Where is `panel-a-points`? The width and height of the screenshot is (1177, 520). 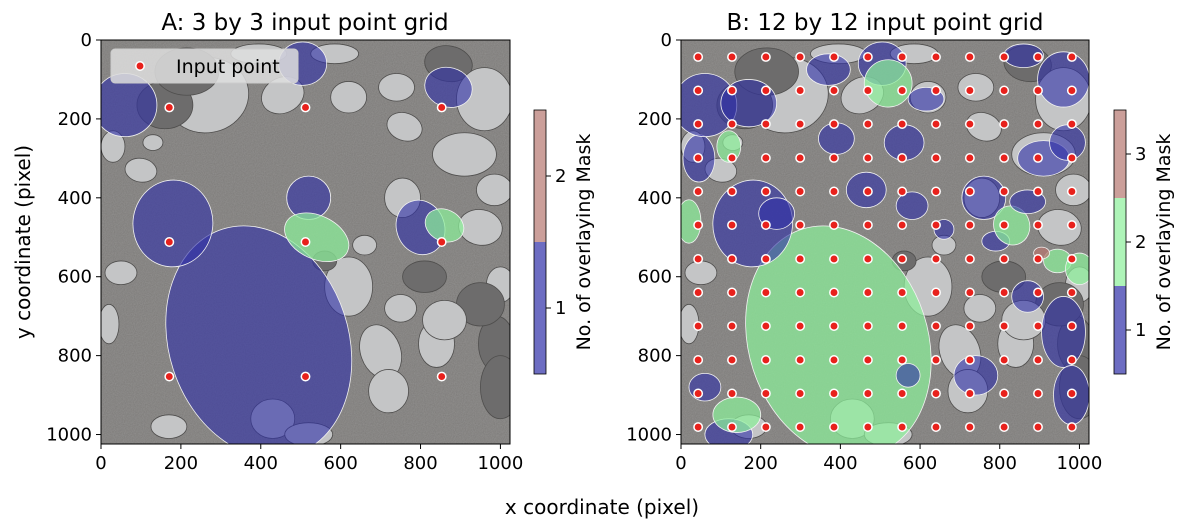
panel-a-points is located at coordinates (305, 242).